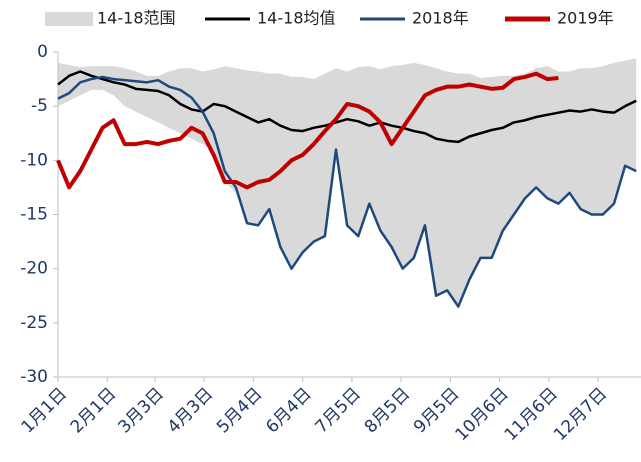  I want to click on legend-label: 2019年, so click(585, 18).